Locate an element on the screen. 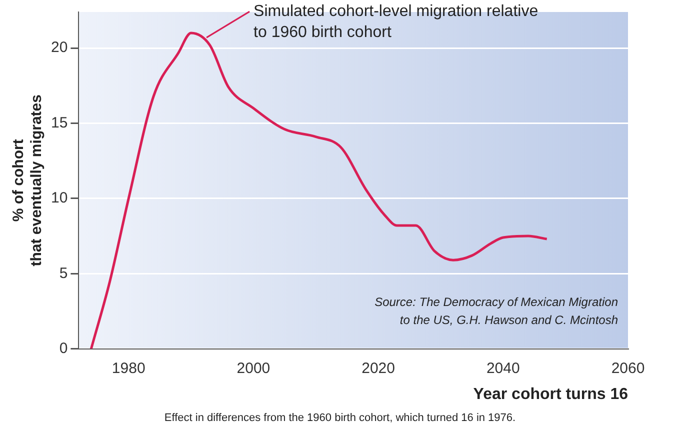 Image resolution: width=680 pixels, height=436 pixels. annotation: Source: The Democracy of Mexican Migration to the US, G.H. Hawson and C. Mcintosh is located at coordinates (496, 311).